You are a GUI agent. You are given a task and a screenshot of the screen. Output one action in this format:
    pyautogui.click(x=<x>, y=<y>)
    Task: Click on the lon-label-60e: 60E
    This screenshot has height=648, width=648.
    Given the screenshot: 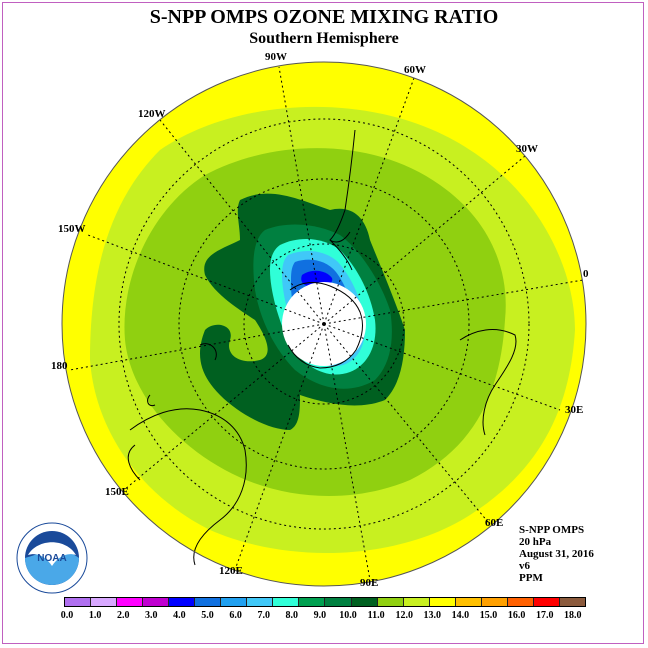 What is the action you would take?
    pyautogui.click(x=494, y=523)
    